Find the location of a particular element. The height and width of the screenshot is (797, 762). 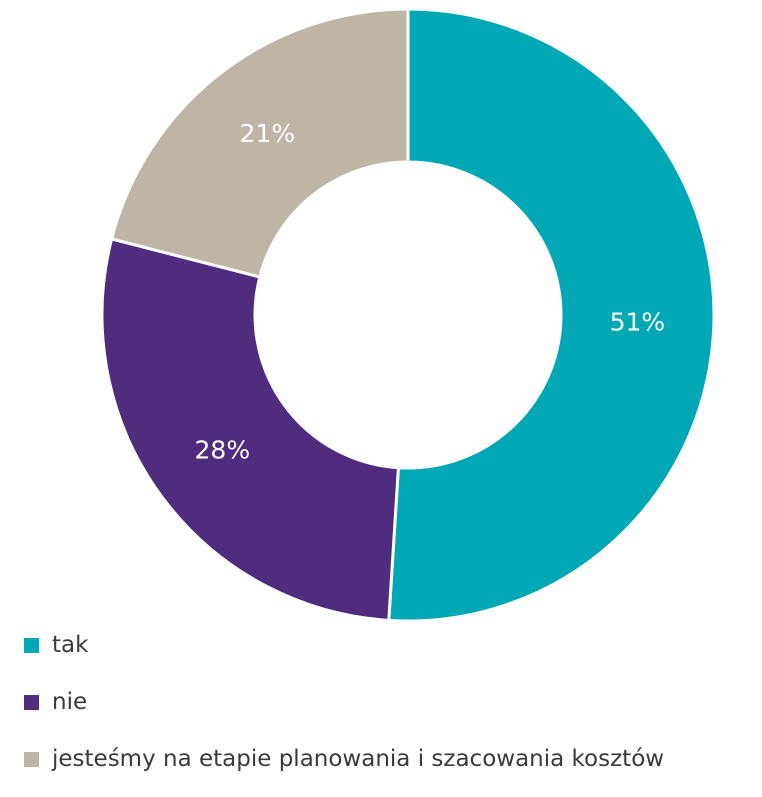

legend-swatch-tak is located at coordinates (31, 645).